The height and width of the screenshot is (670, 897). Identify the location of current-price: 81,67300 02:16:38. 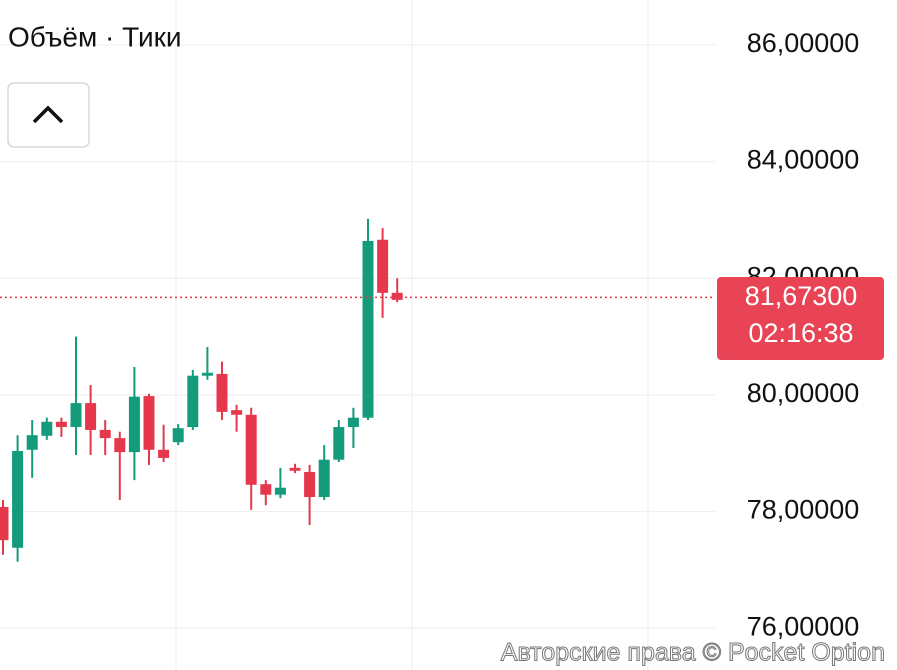
(442, 318).